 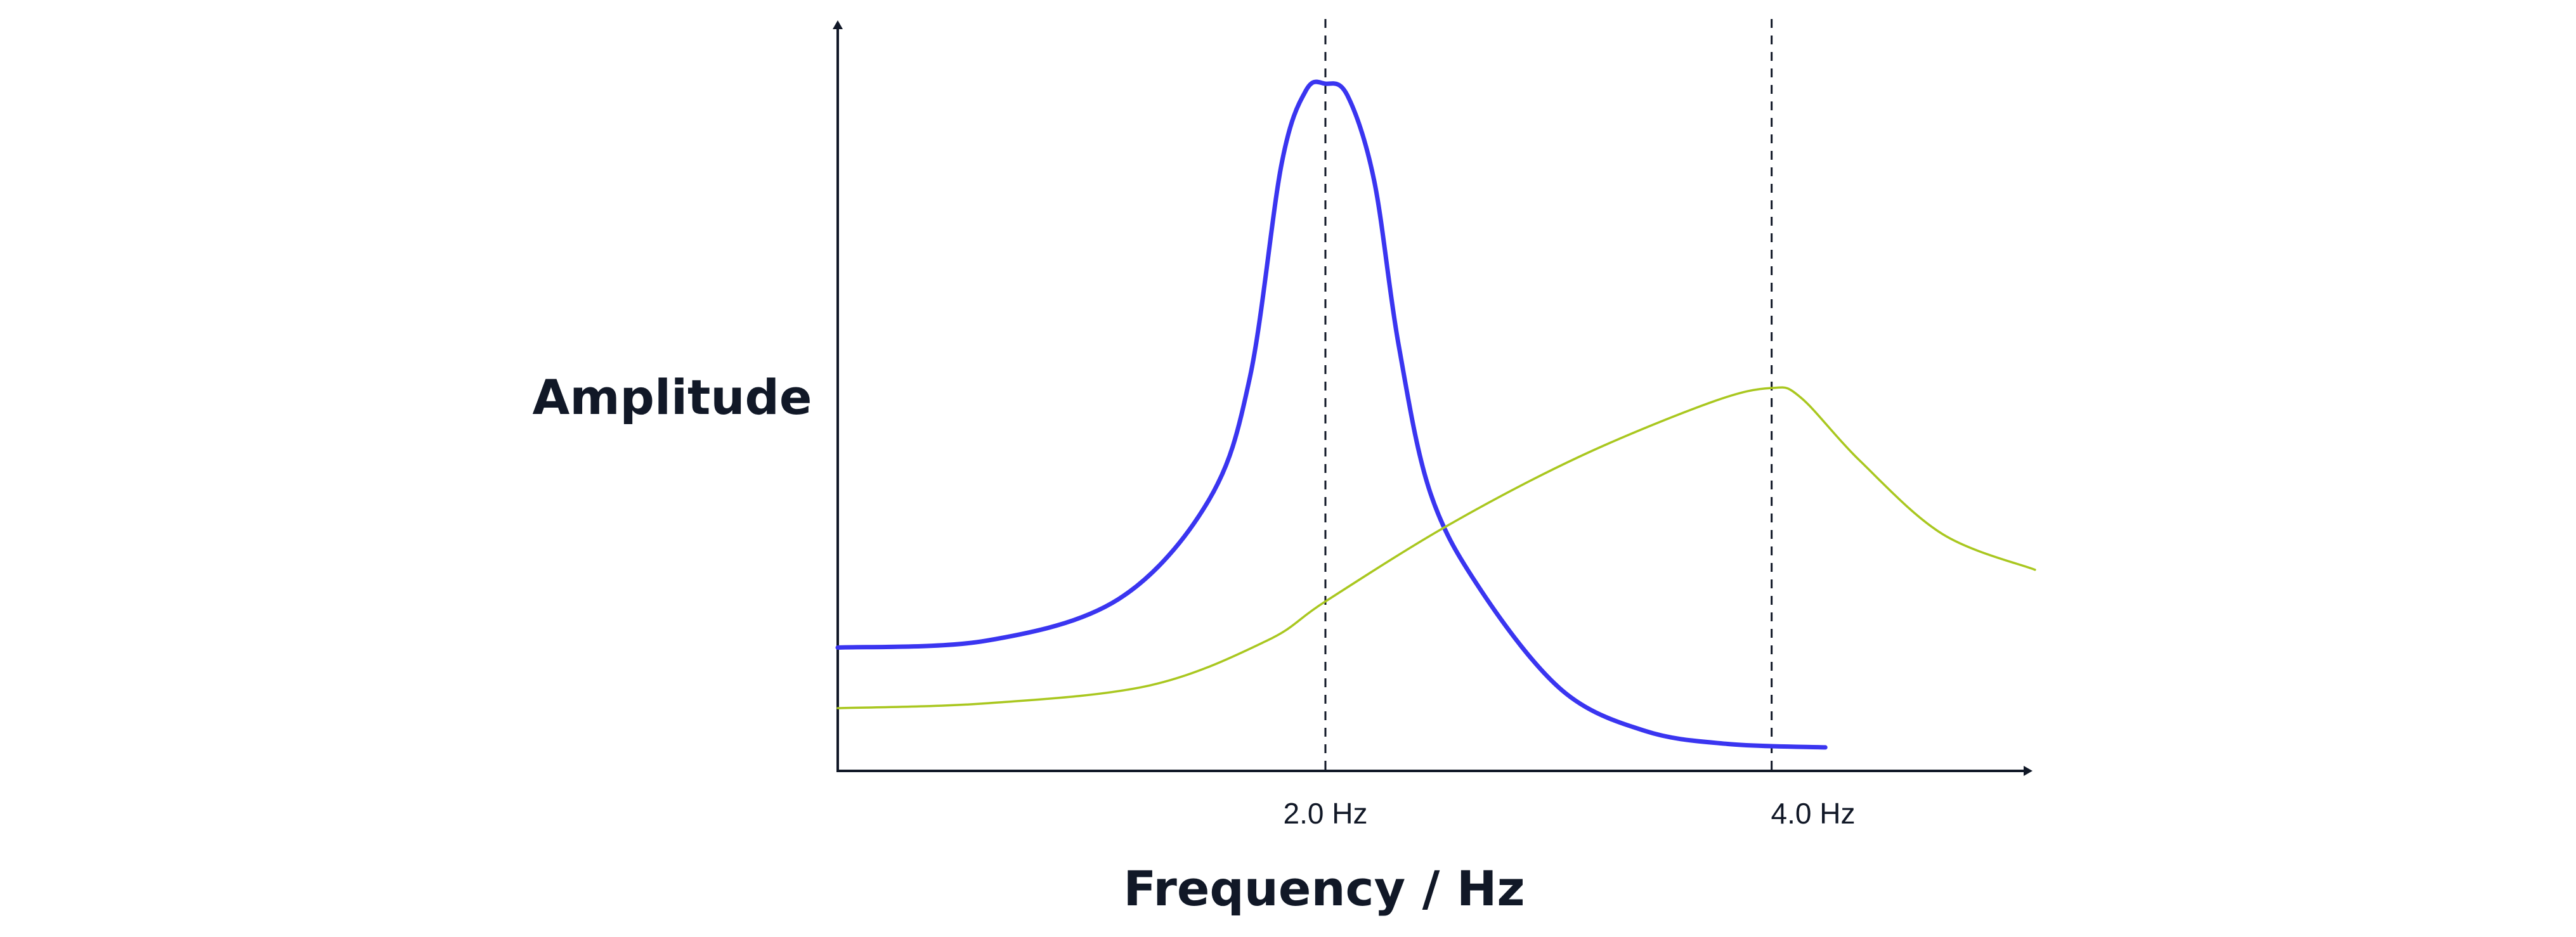 What do you see at coordinates (838, 25) in the screenshot?
I see `y-axis-arrow` at bounding box center [838, 25].